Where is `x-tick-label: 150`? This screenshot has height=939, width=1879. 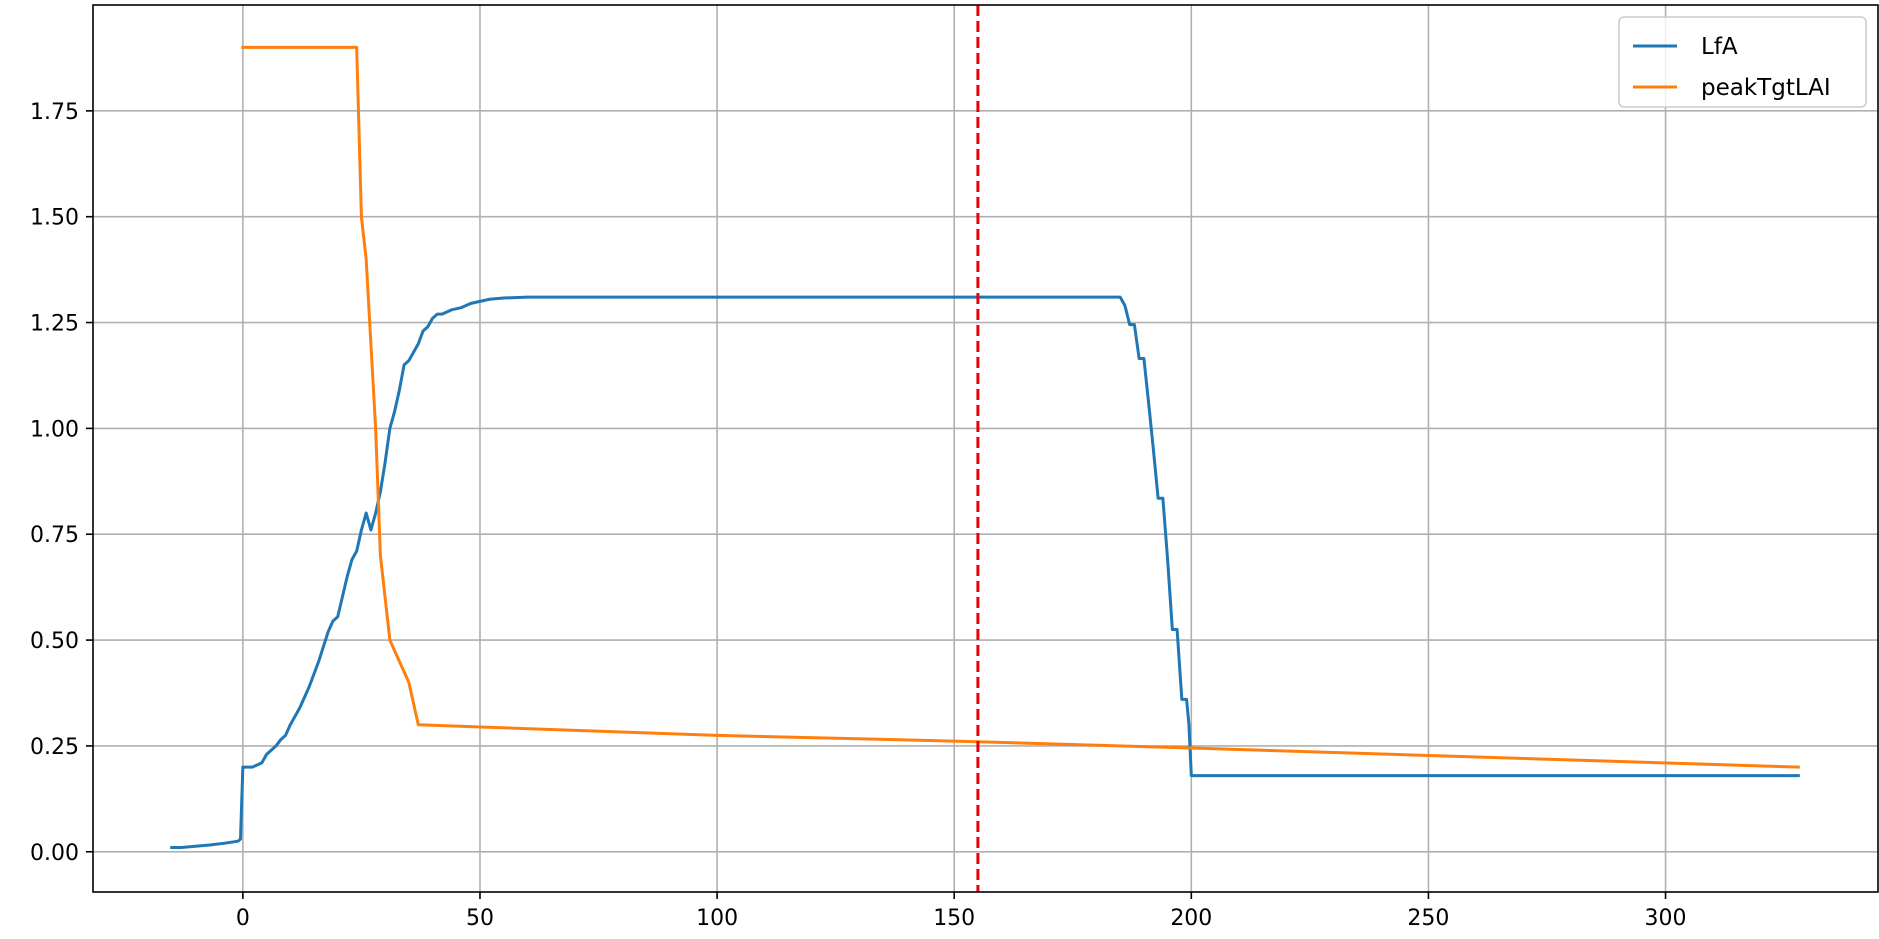 x-tick-label: 150 is located at coordinates (954, 918).